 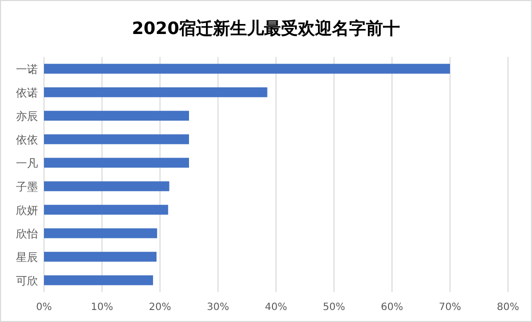 I want to click on x-tick-label: 60%, so click(x=392, y=307).